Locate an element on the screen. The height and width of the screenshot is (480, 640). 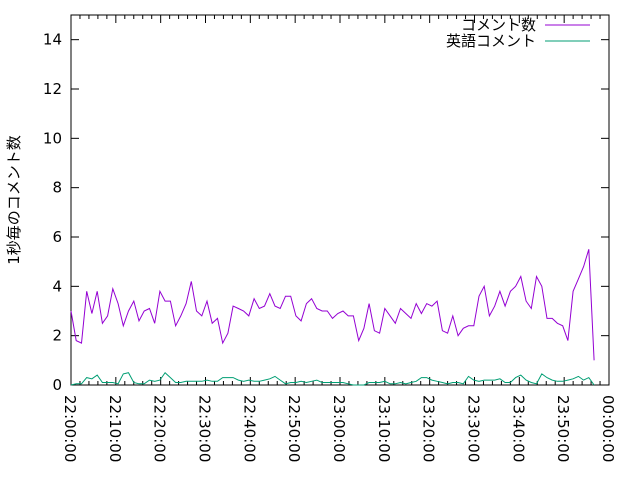
y-tick-label: 10 is located at coordinates (52, 138).